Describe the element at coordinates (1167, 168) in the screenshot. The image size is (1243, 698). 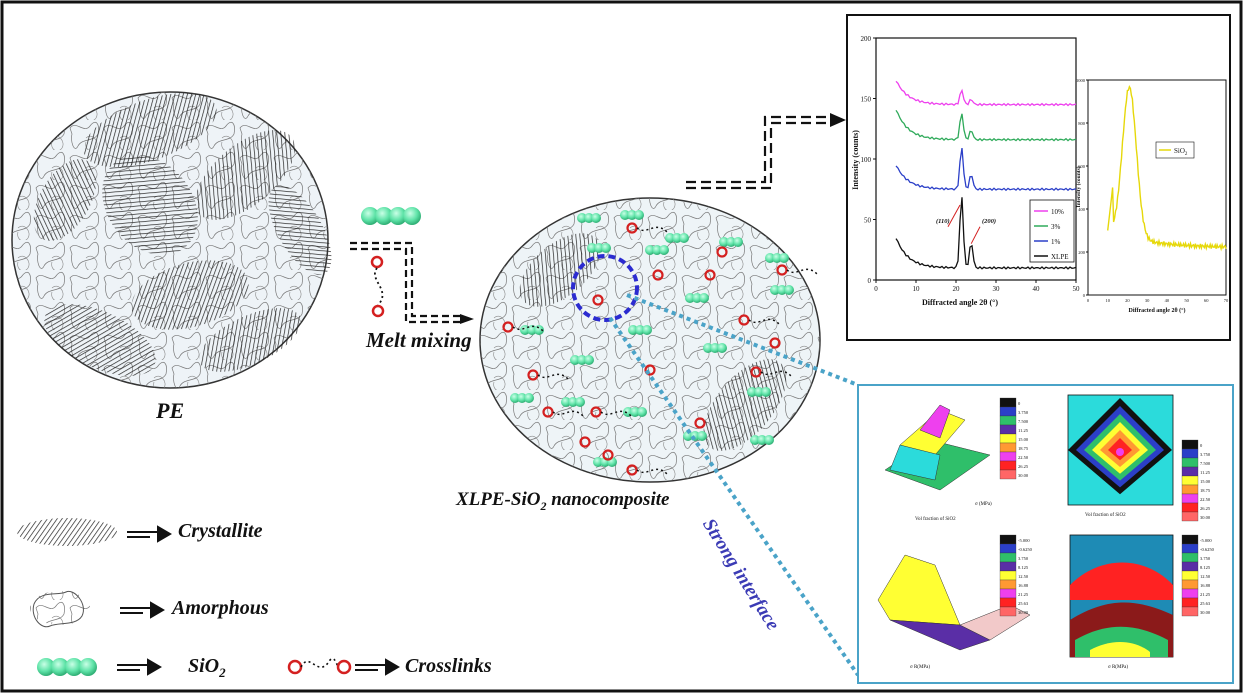
I see `sio2-series` at that location.